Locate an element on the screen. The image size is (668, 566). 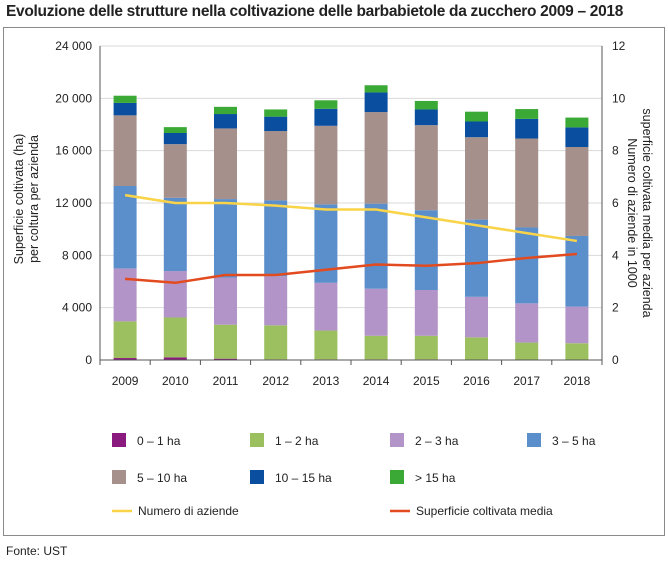
x-tick-label: 2018 is located at coordinates (577, 381).